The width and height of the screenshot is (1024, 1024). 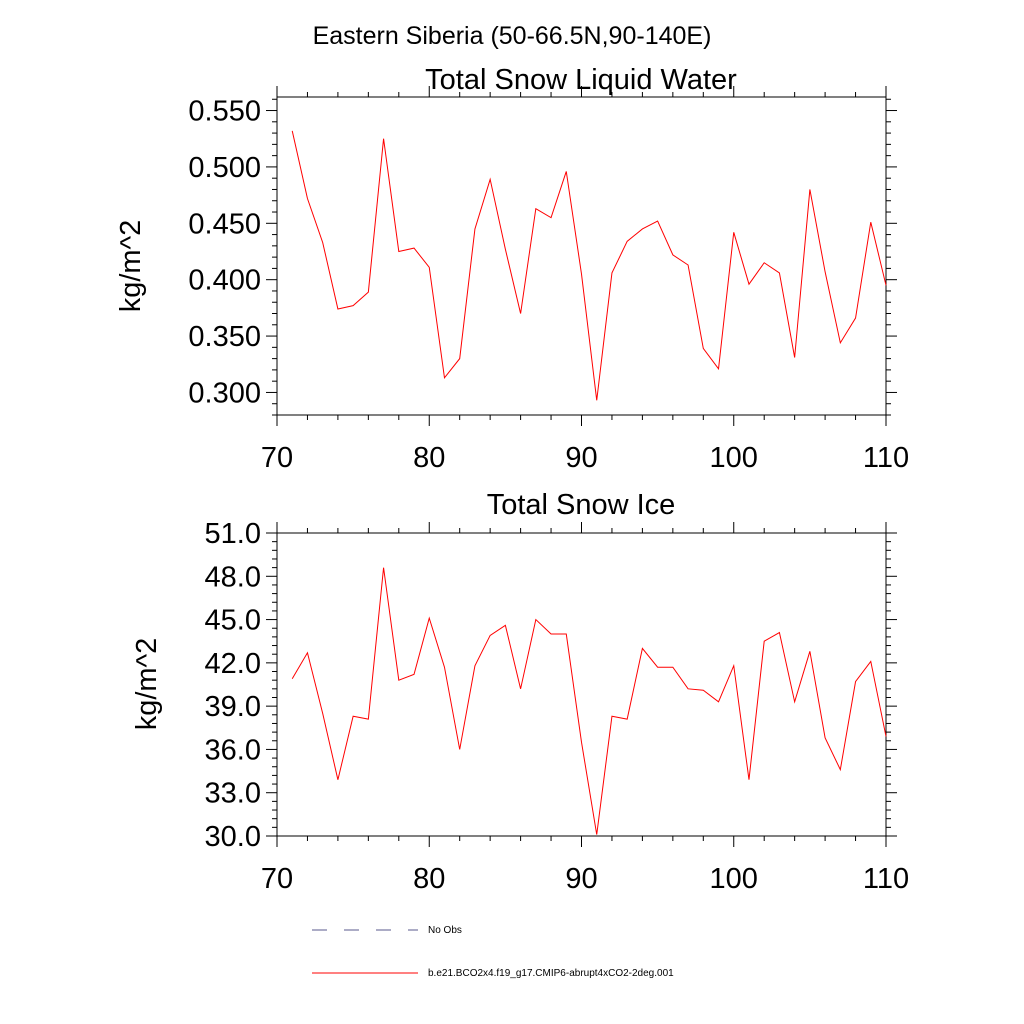 I want to click on y-tick-label: 0.350, so click(x=224, y=337).